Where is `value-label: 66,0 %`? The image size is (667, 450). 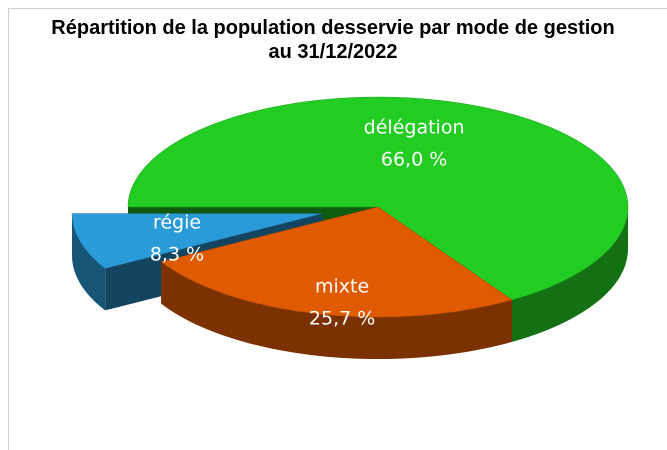
value-label: 66,0 % is located at coordinates (414, 160).